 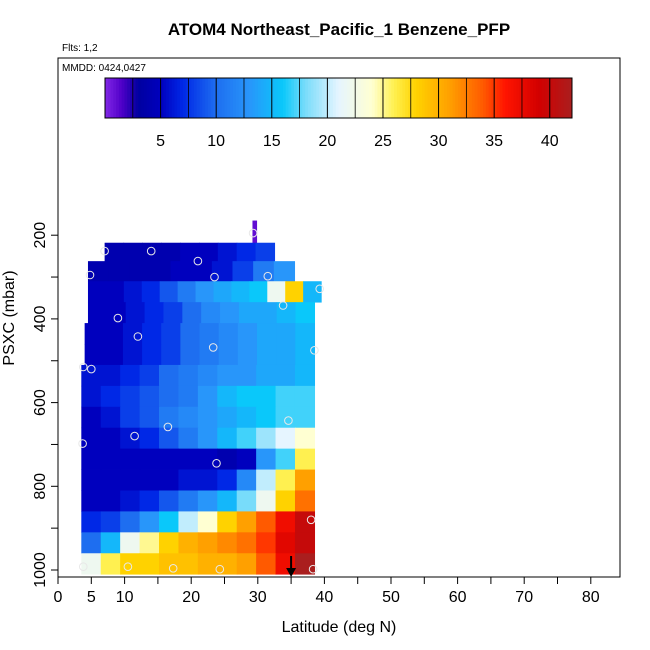 What do you see at coordinates (327, 141) in the screenshot?
I see `colorbar-tick-label: 20` at bounding box center [327, 141].